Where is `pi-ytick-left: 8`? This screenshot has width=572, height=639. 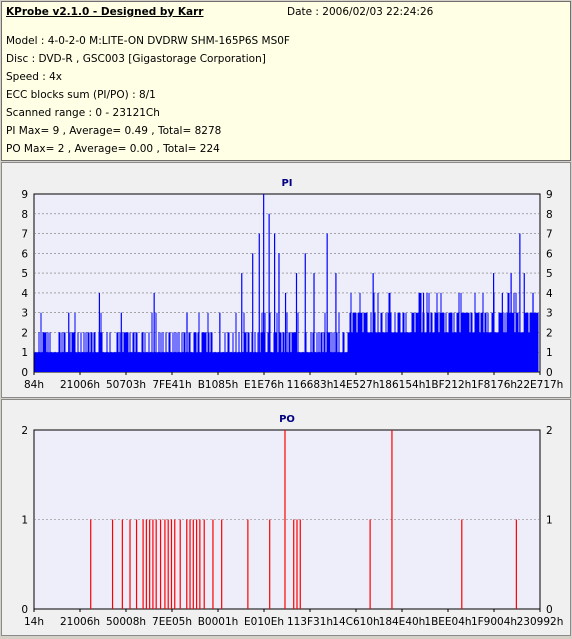 pi-ytick-left: 8 is located at coordinates (24, 215).